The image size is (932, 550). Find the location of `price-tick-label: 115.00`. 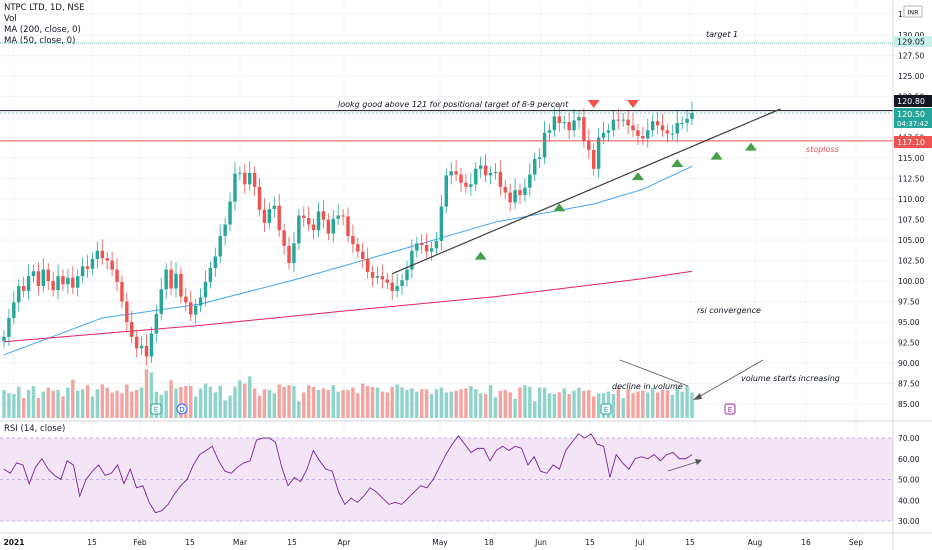

price-tick-label: 115.00 is located at coordinates (911, 158).